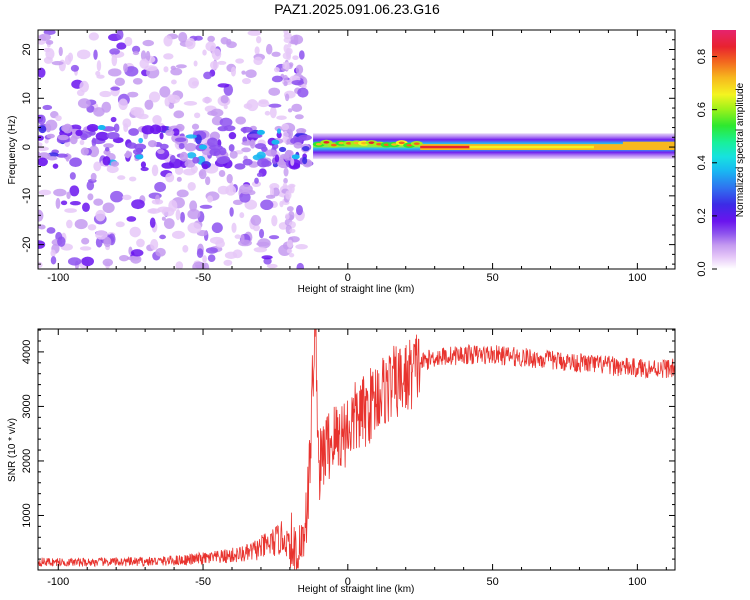  Describe the element at coordinates (203, 582) in the screenshot. I see `snr-x-tick-label: -50` at that location.